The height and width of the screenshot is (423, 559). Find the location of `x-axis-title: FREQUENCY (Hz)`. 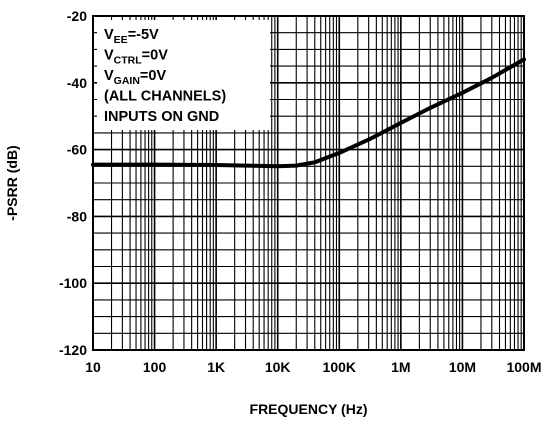

x-axis-title: FREQUENCY (Hz) is located at coordinates (309, 409).